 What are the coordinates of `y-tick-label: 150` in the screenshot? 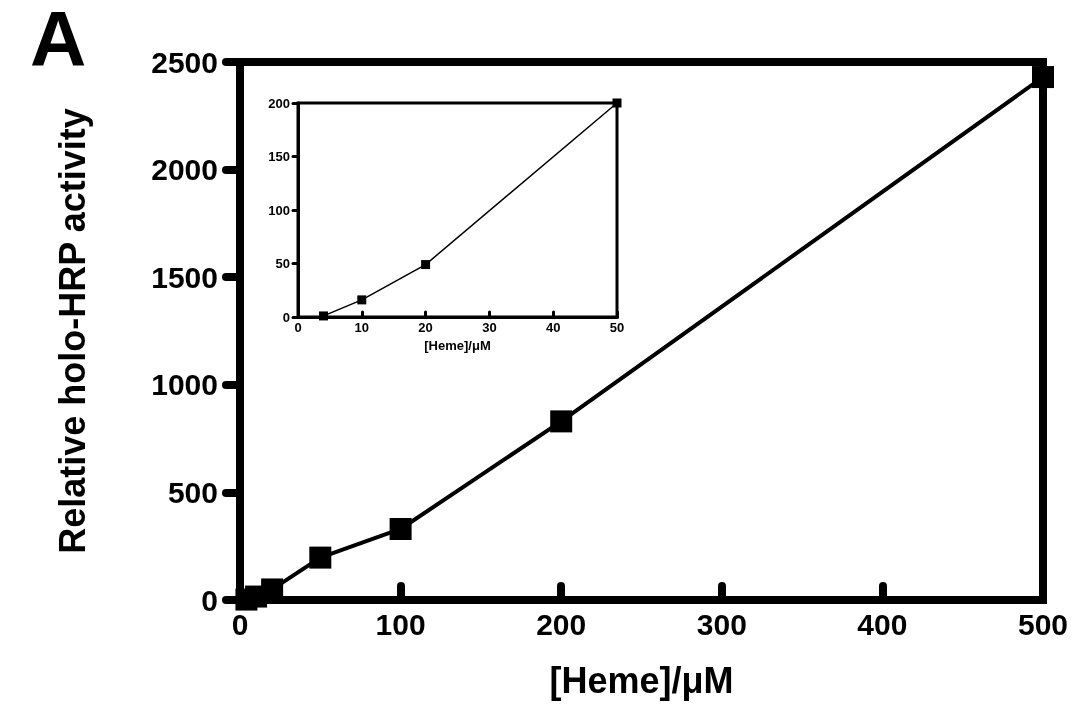 It's located at (279, 156).